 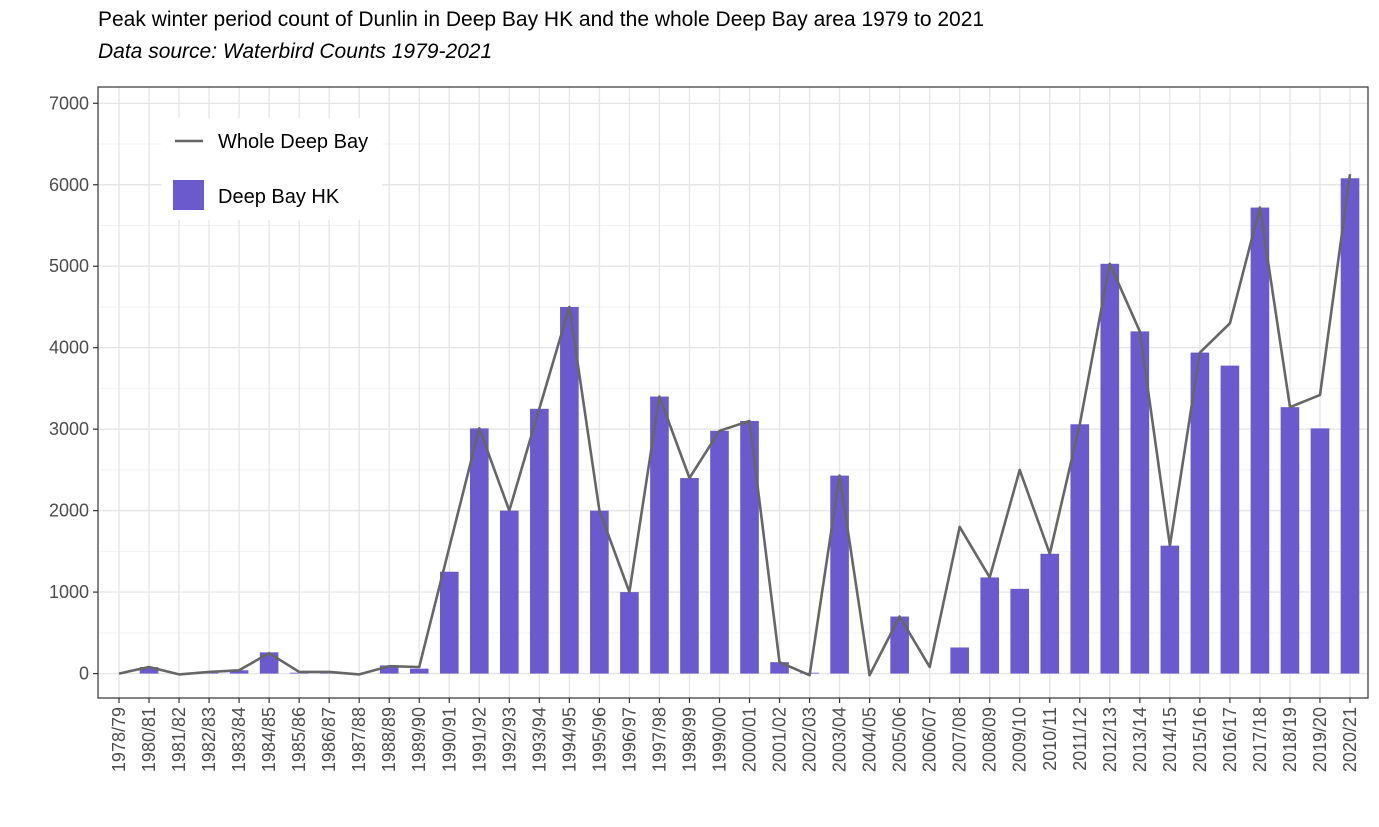 I want to click on y-tick-label: 2000, so click(x=69, y=511).